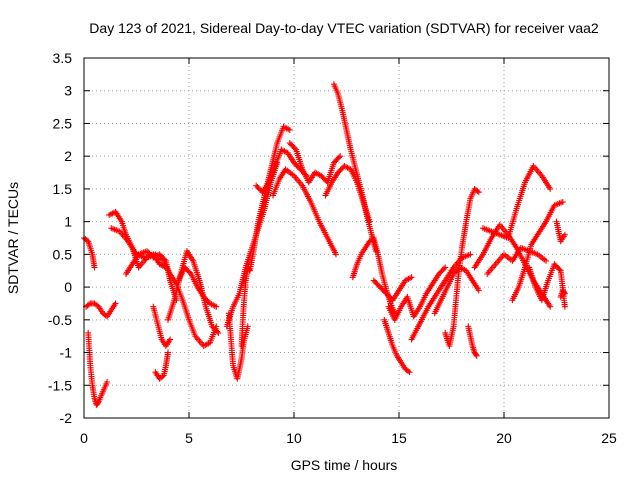 This screenshot has width=640, height=485. What do you see at coordinates (161, 365) in the screenshot?
I see `series-s7` at bounding box center [161, 365].